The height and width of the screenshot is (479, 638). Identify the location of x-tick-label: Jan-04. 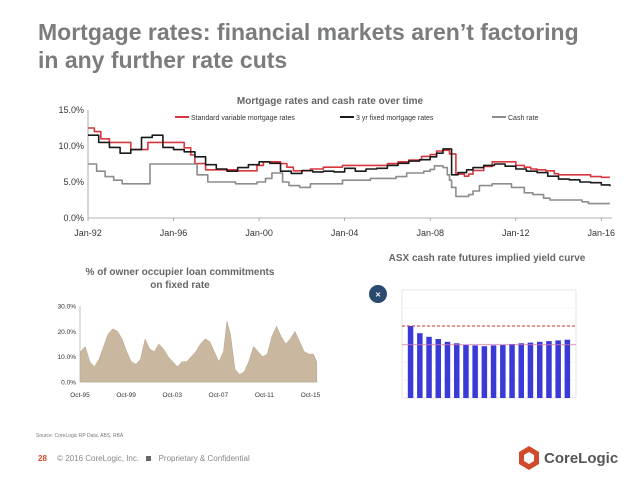
(345, 233).